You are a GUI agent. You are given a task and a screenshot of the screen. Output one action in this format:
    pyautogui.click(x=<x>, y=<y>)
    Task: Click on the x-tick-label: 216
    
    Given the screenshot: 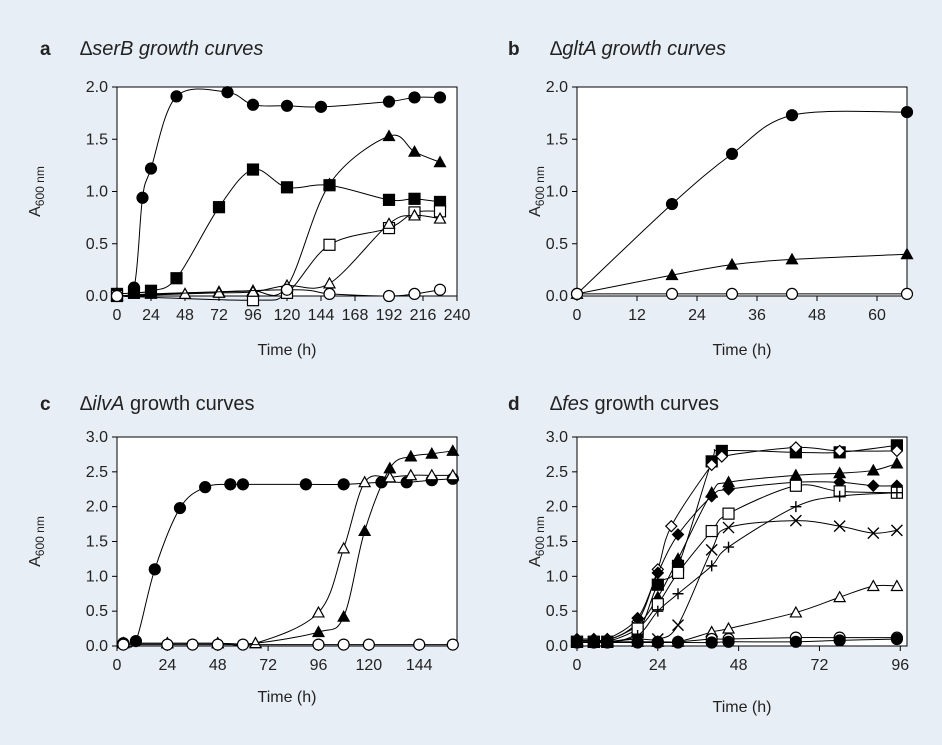 What is the action you would take?
    pyautogui.click(x=423, y=315)
    